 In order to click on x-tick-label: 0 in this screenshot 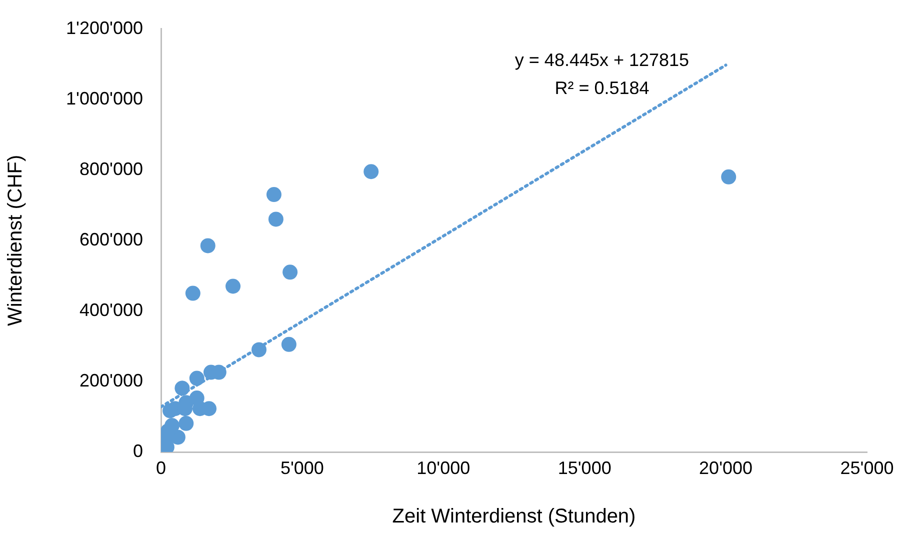, I will do `click(161, 468)`.